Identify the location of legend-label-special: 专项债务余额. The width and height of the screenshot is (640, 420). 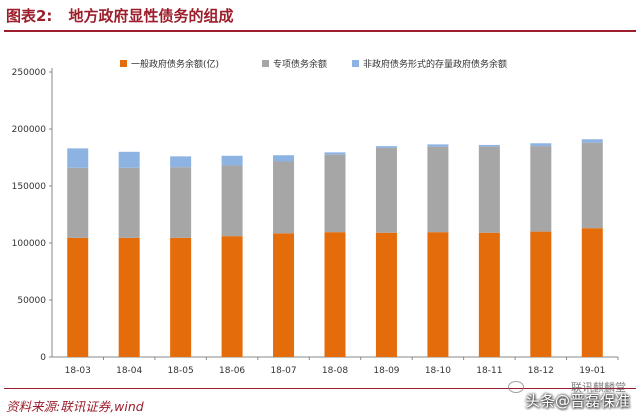
(300, 64).